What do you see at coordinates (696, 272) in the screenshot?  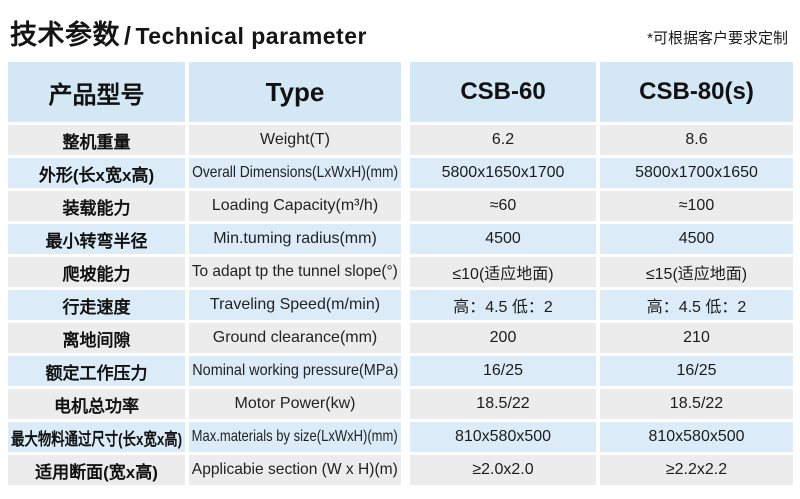 I see `value-csb80s: ≤15(适应地面)` at bounding box center [696, 272].